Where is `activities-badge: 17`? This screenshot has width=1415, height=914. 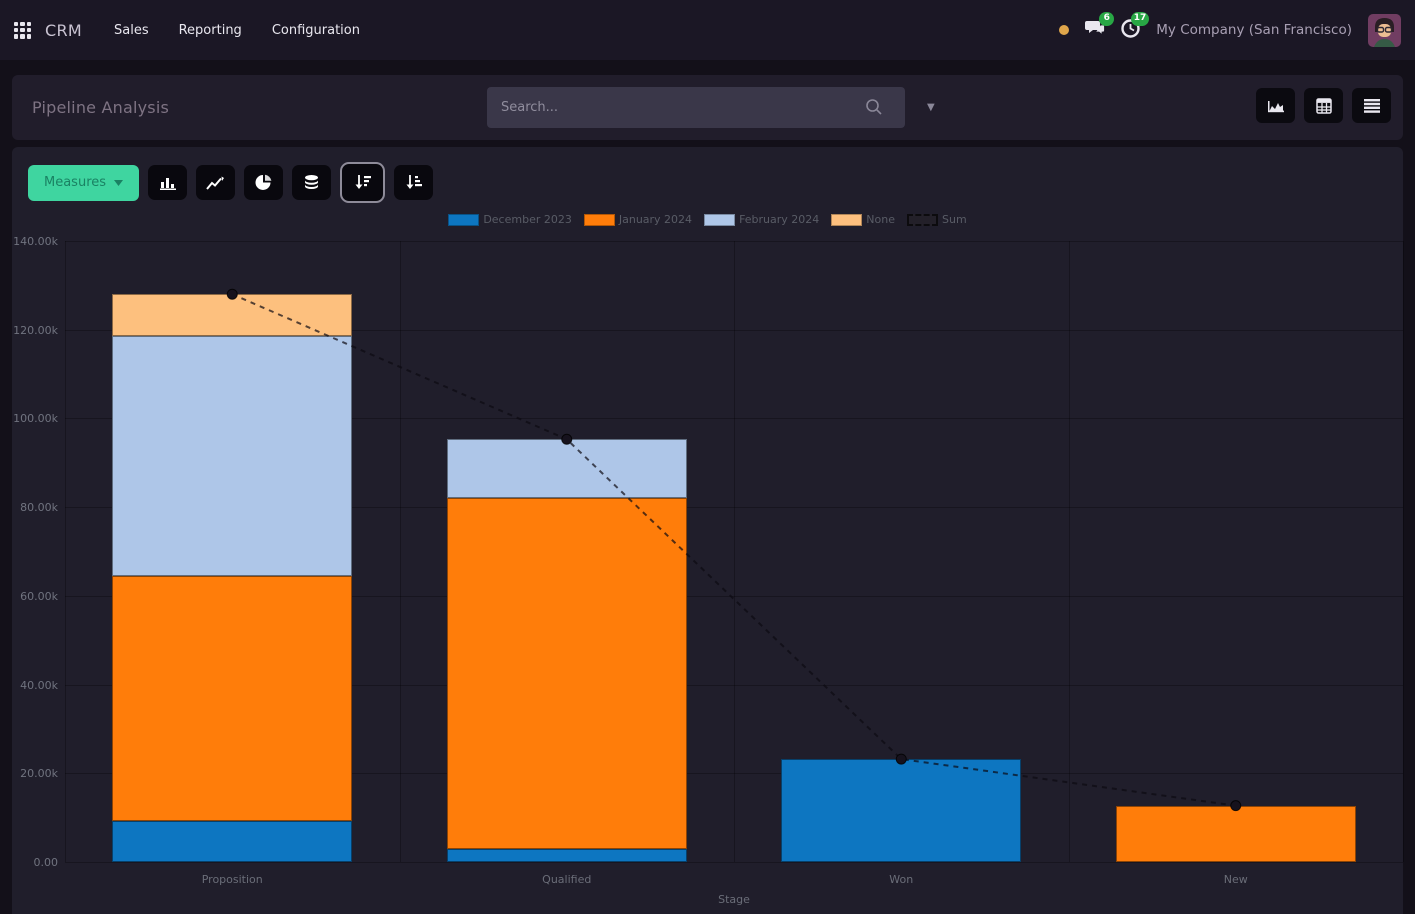 activities-badge: 17 is located at coordinates (1140, 18).